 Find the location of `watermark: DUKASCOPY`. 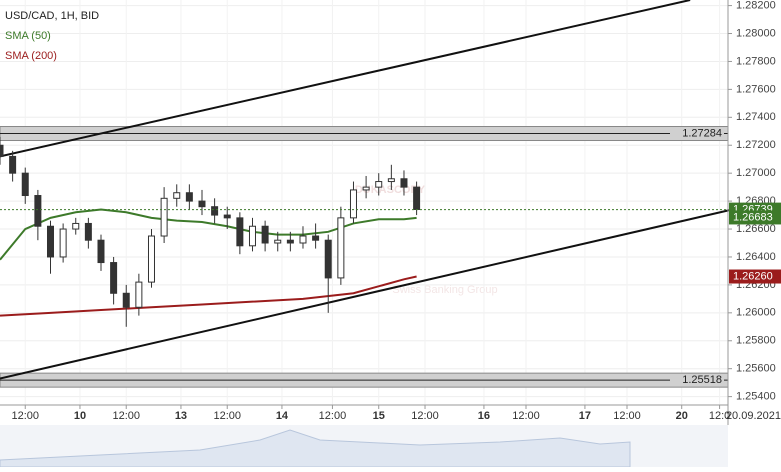

watermark: DUKASCOPY is located at coordinates (390, 190).